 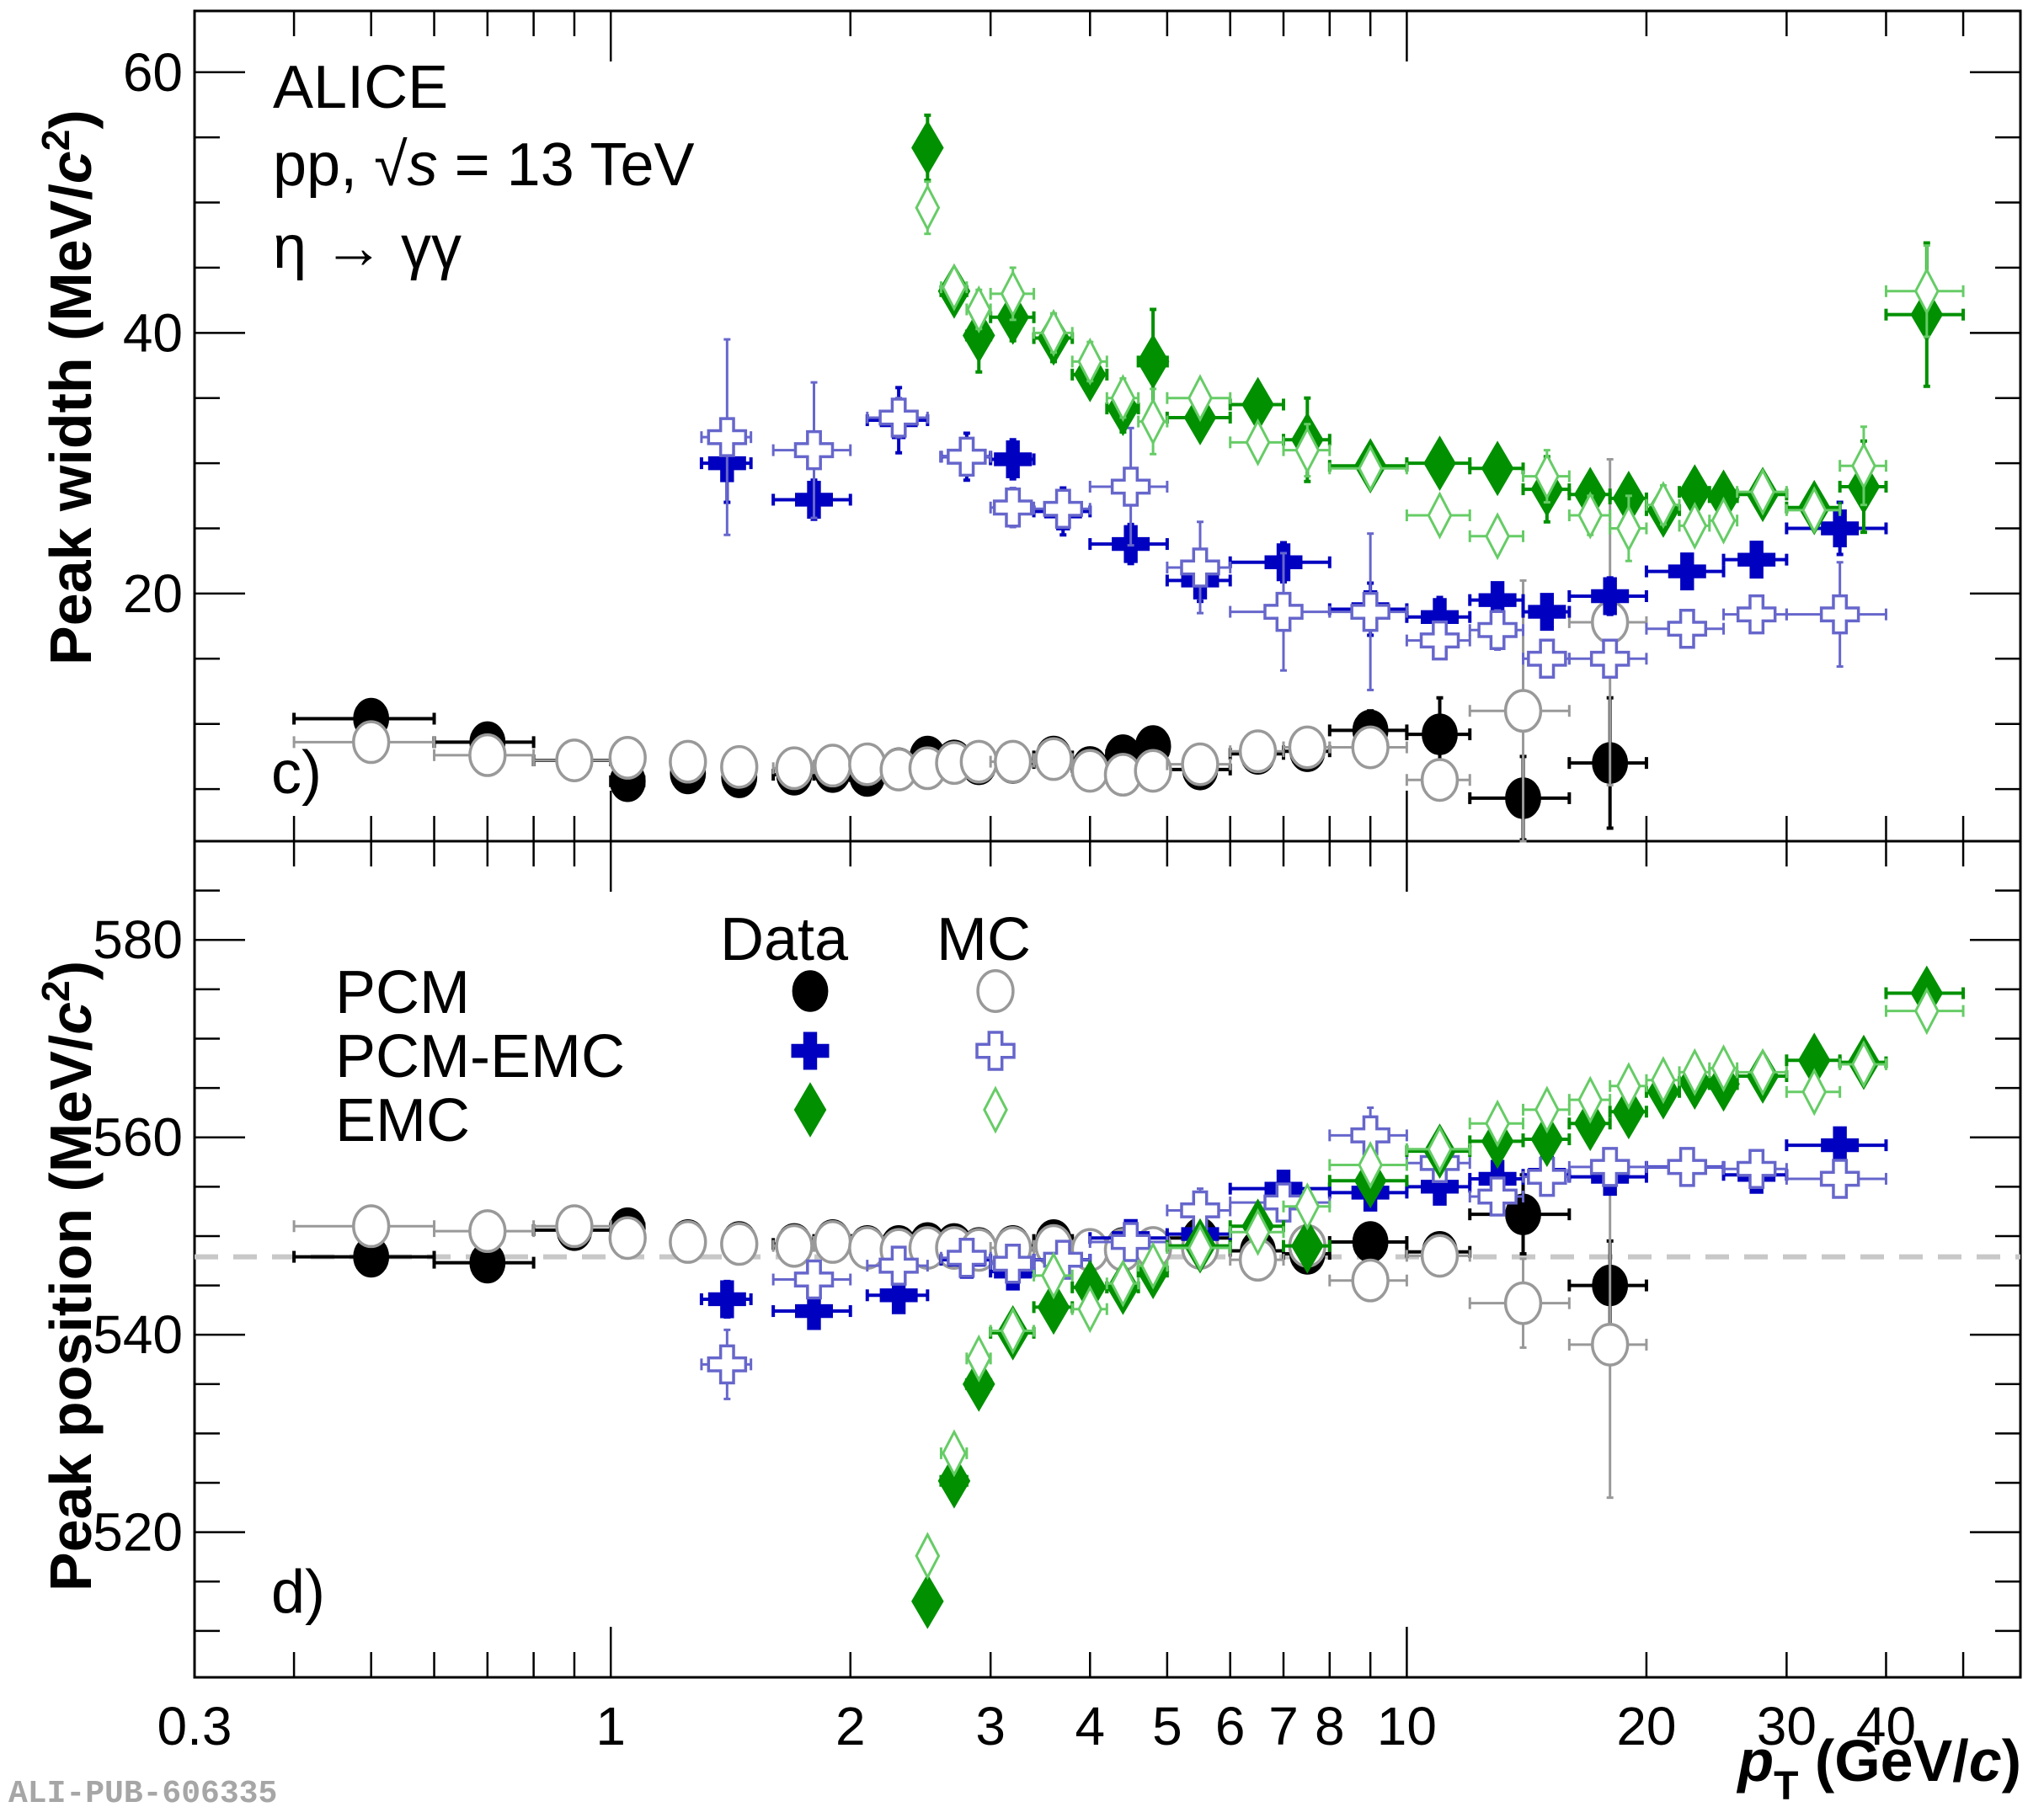 I want to click on xtick-label: 5, so click(x=1167, y=1726).